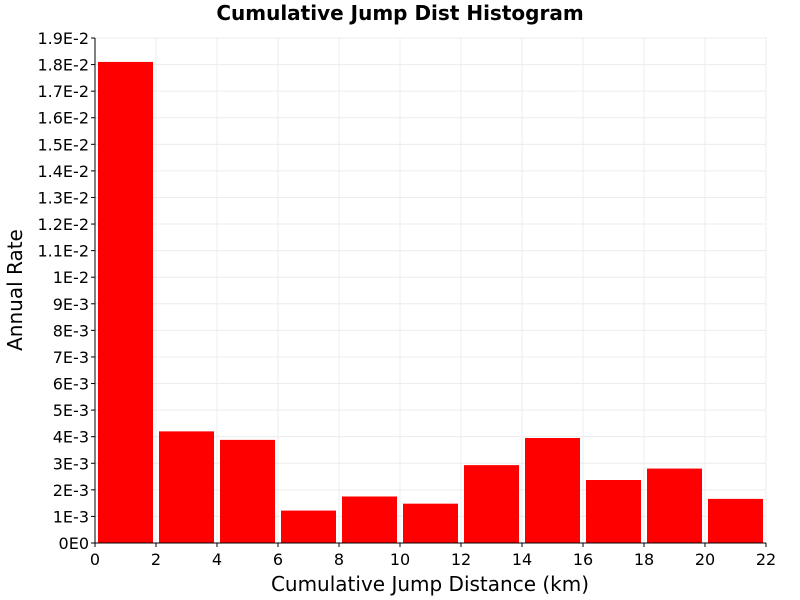 The height and width of the screenshot is (600, 800). Describe the element at coordinates (74, 543) in the screenshot. I see `y-tick-label: 0E0` at that location.